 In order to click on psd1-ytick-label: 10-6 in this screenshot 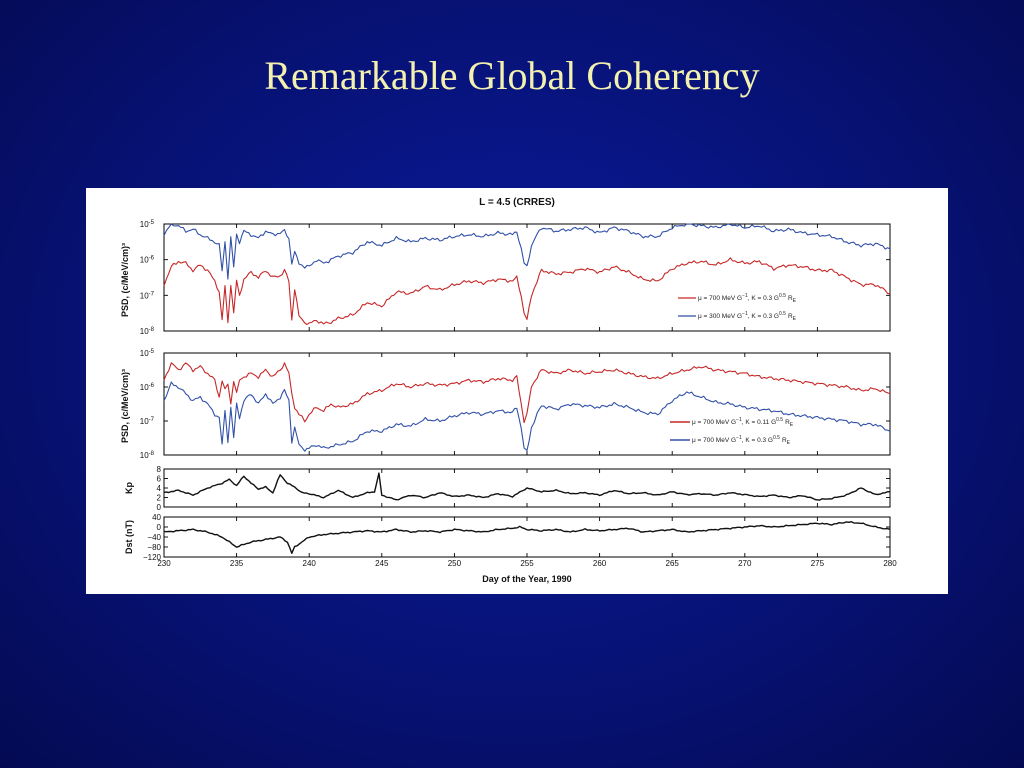, I will do `click(147, 260)`.